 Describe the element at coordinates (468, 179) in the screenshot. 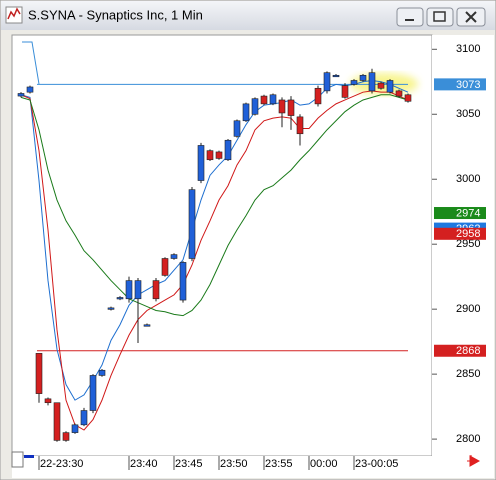

I see `y-tick-label: 3000` at that location.